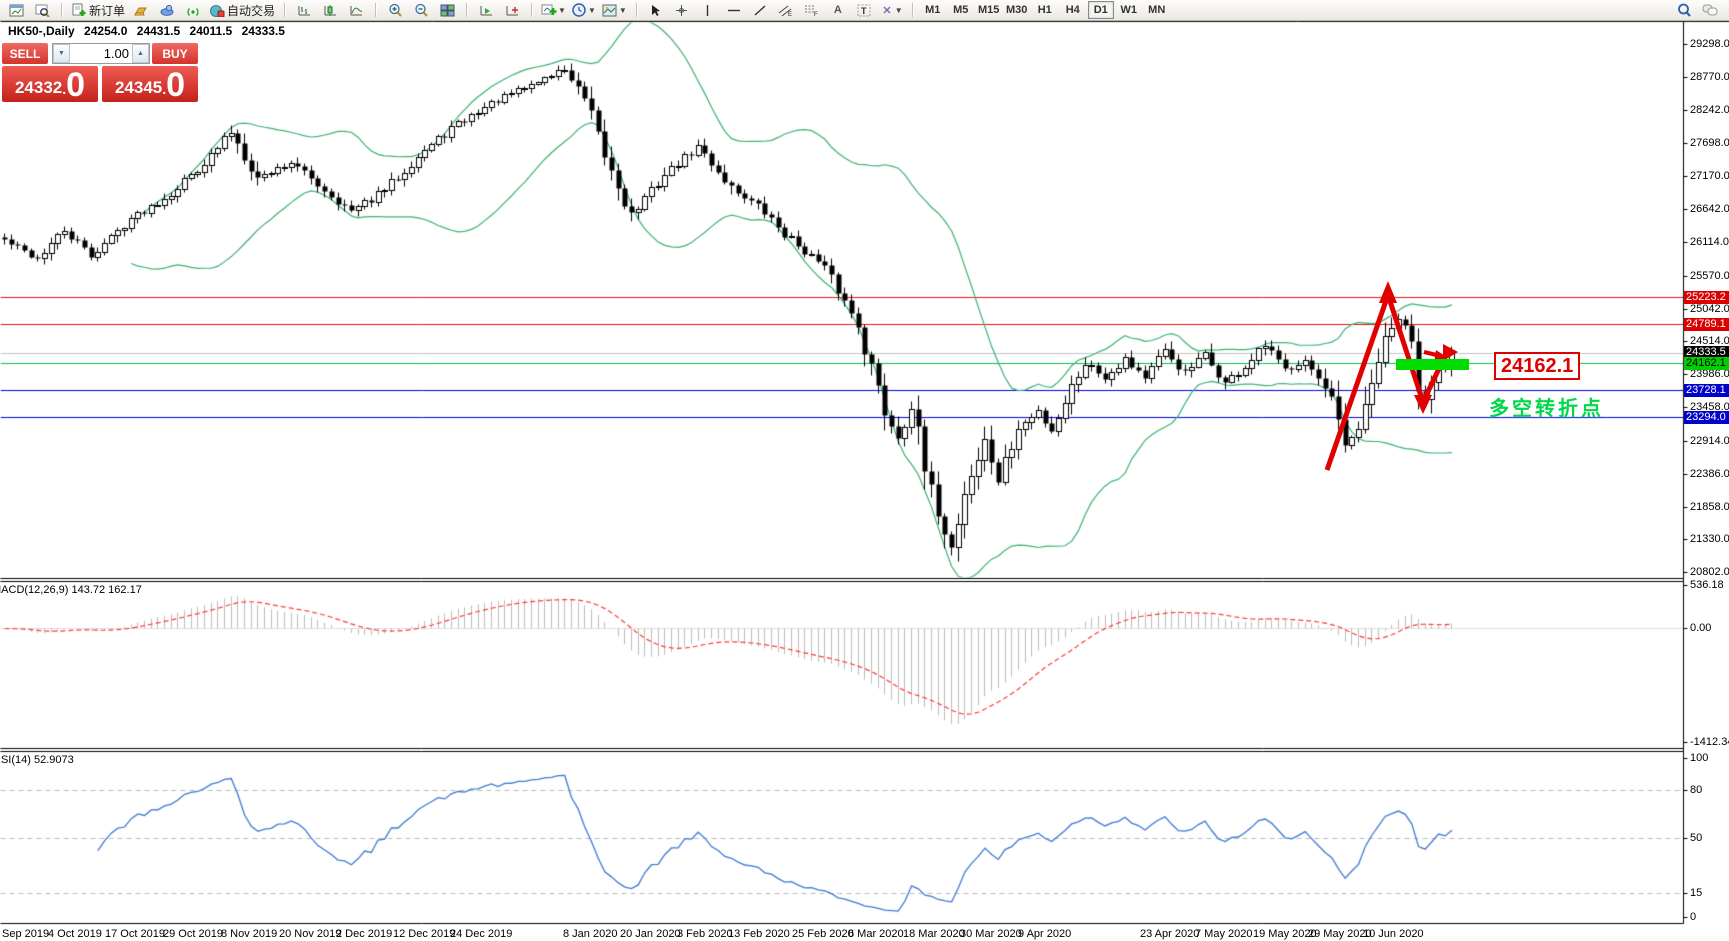 Image resolution: width=1729 pixels, height=941 pixels. What do you see at coordinates (395, 10) in the screenshot?
I see `zoom-in-icon` at bounding box center [395, 10].